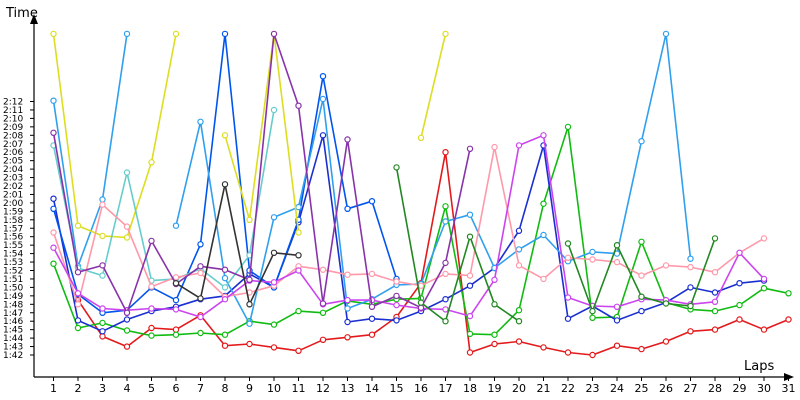 This screenshot has height=400, width=800. What do you see at coordinates (13, 153) in the screenshot?
I see `y-tick-label: 2:06` at bounding box center [13, 153].